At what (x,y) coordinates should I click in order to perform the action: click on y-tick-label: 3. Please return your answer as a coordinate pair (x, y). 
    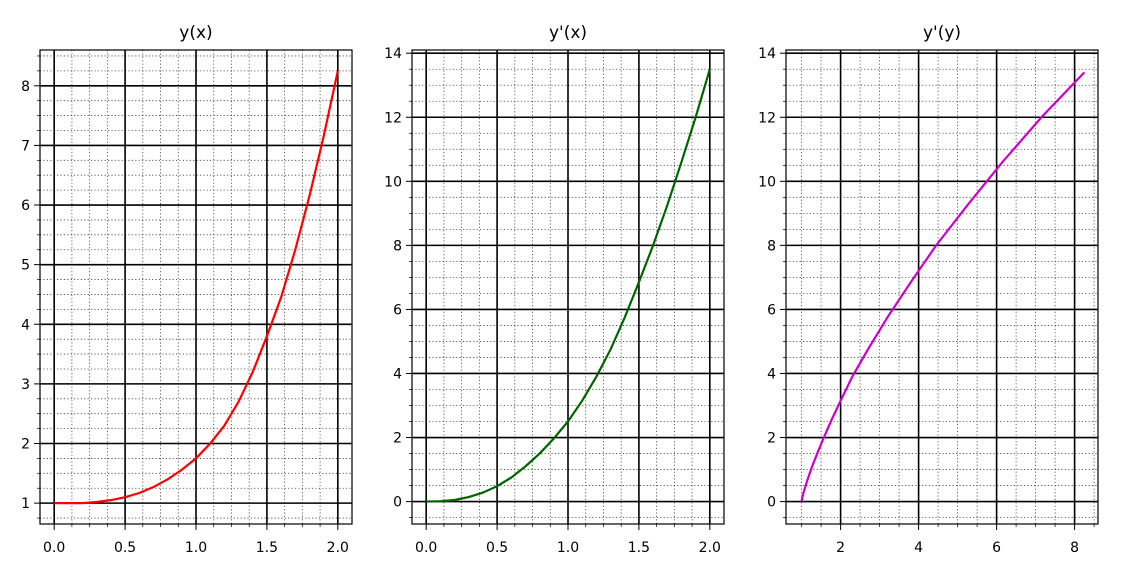
    Looking at the image, I should click on (25, 385).